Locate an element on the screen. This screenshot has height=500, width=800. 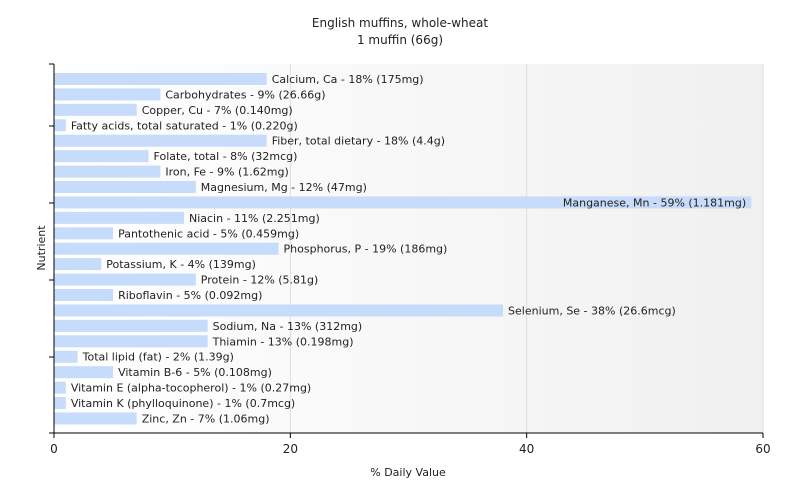
bar-label: Potassium, K - 4% (139mg) is located at coordinates (181, 264).